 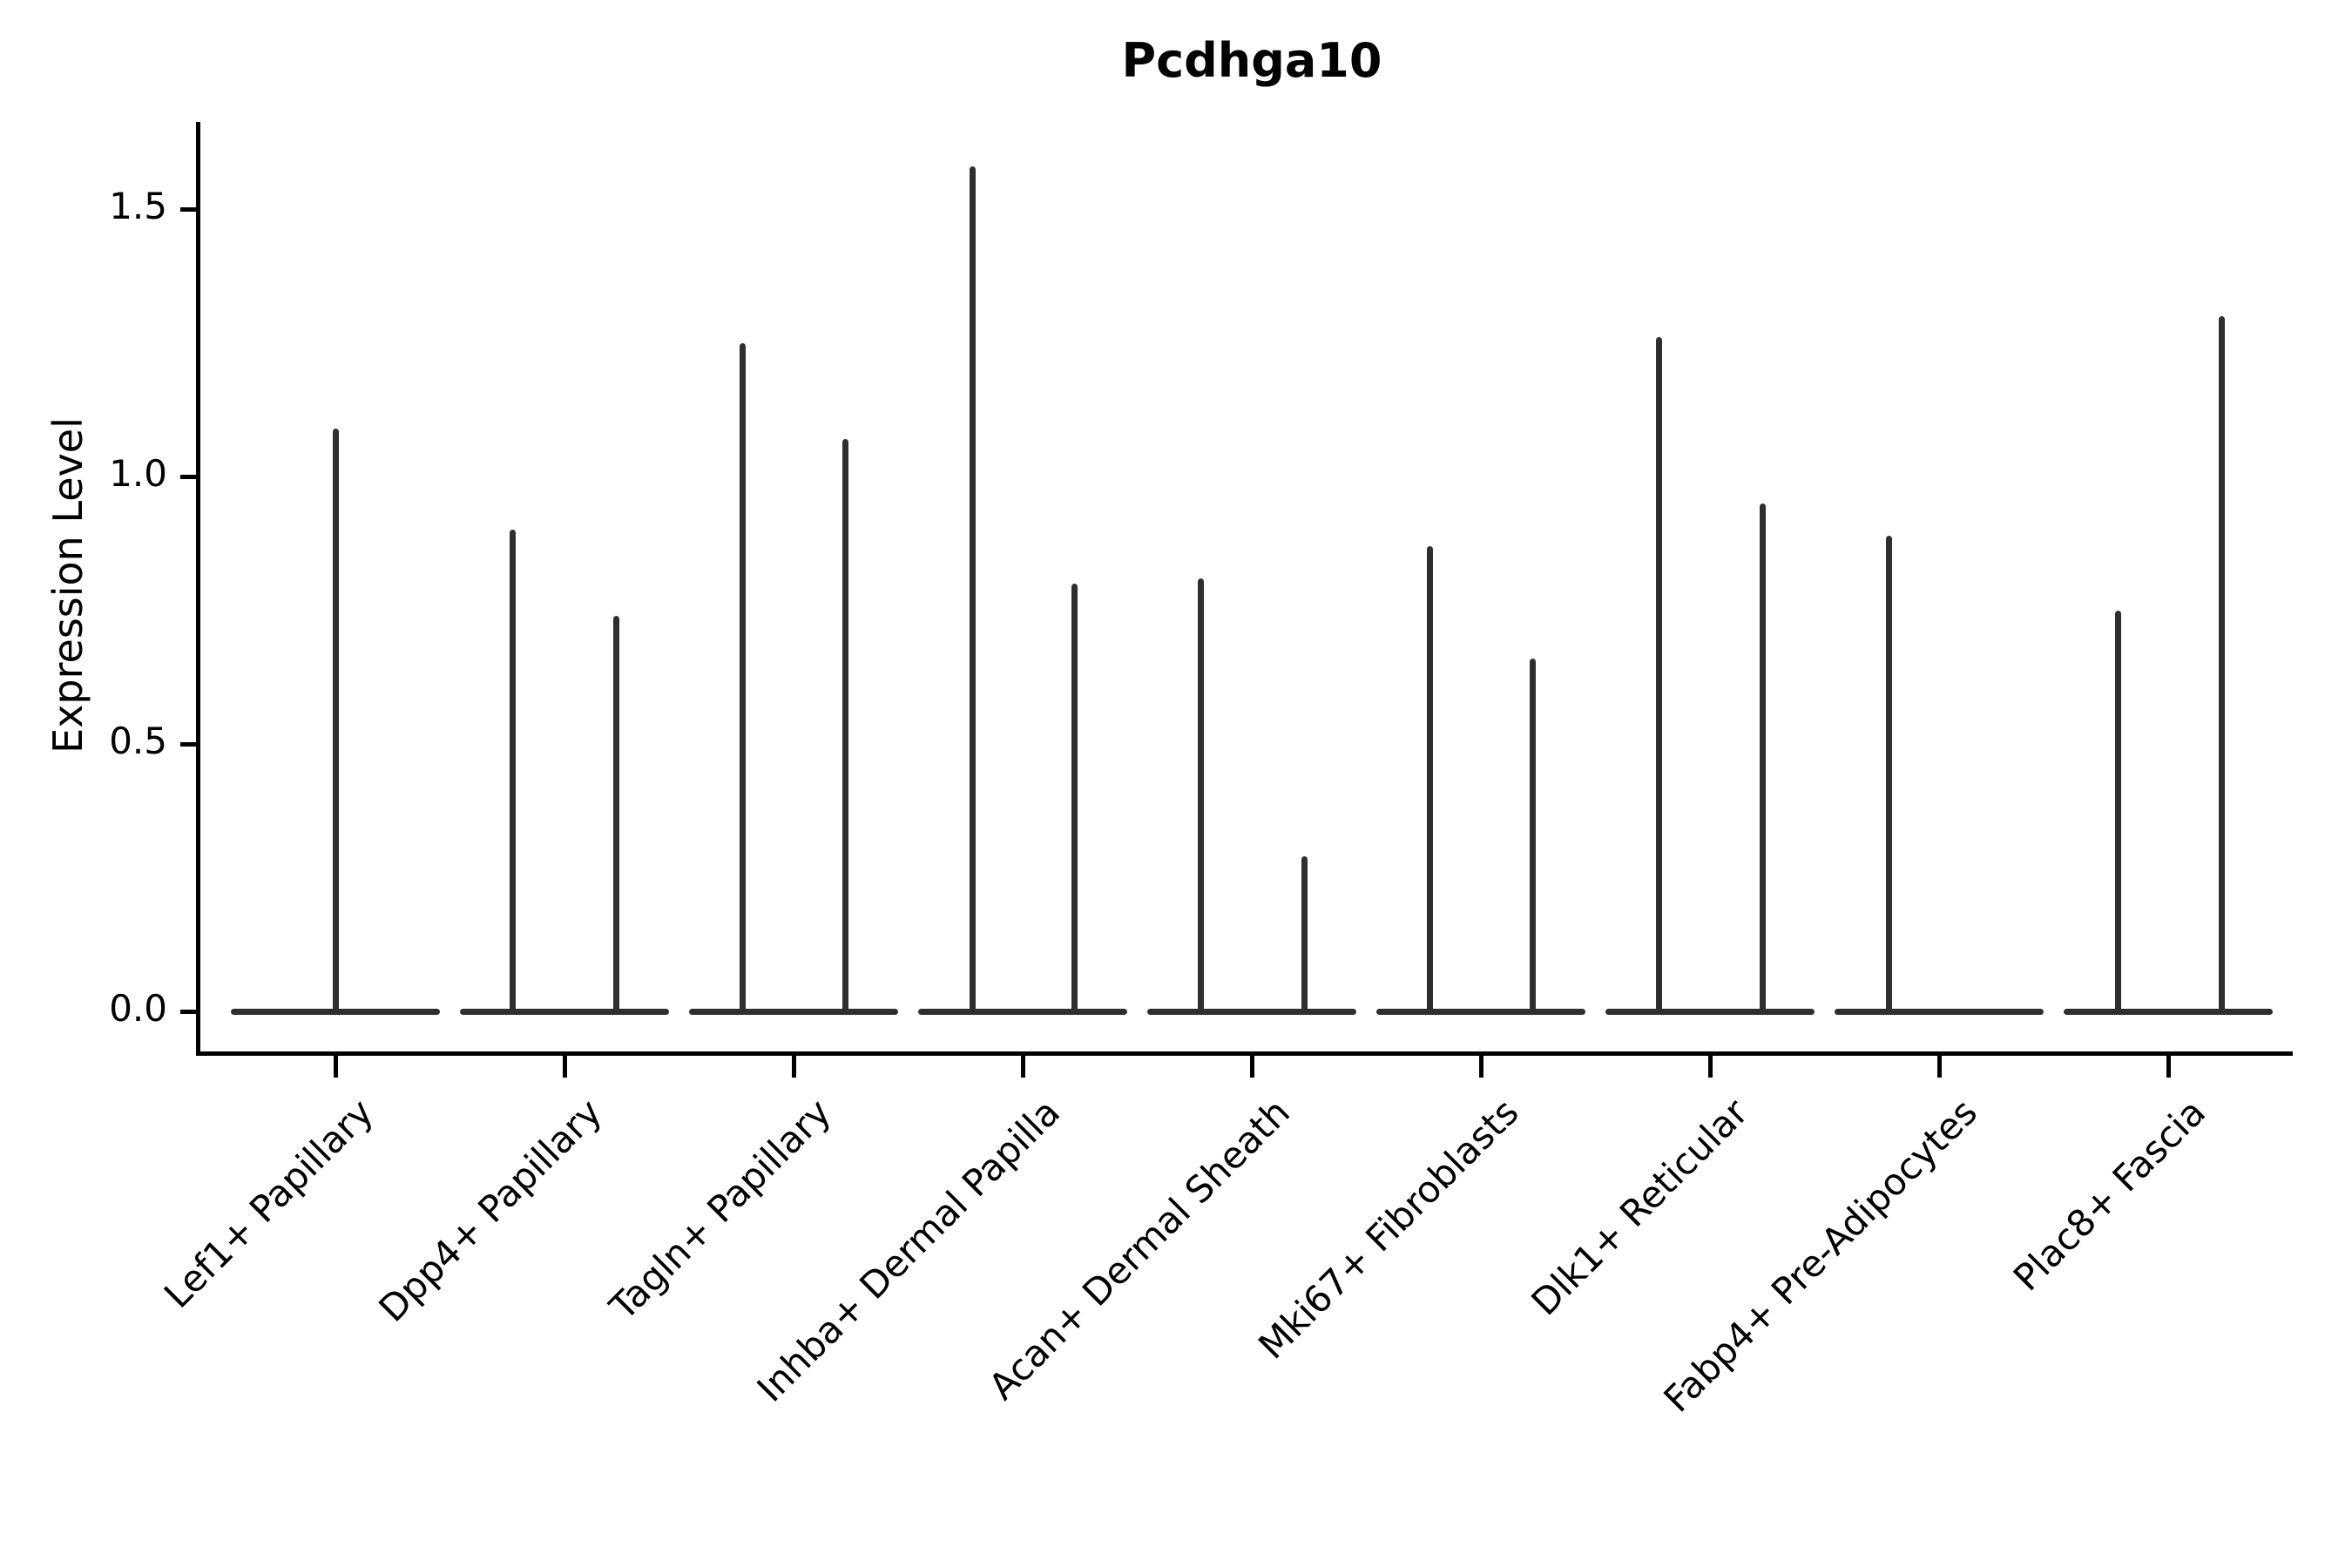 I want to click on y-axis-spine, so click(x=198, y=589).